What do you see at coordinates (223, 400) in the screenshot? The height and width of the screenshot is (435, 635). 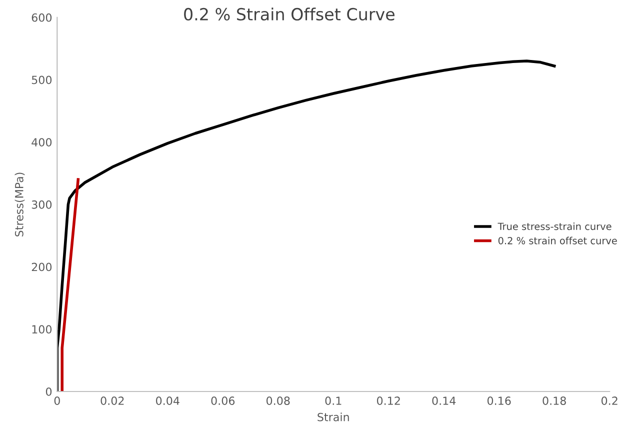 I see `x-tick-label: 0.06` at bounding box center [223, 400].